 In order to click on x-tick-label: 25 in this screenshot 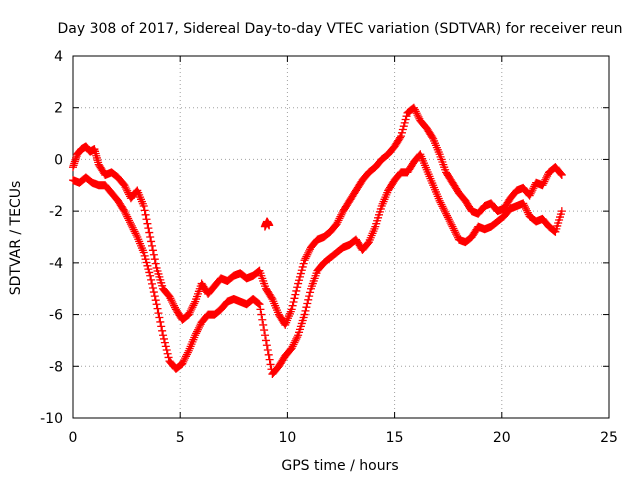, I will do `click(609, 438)`.